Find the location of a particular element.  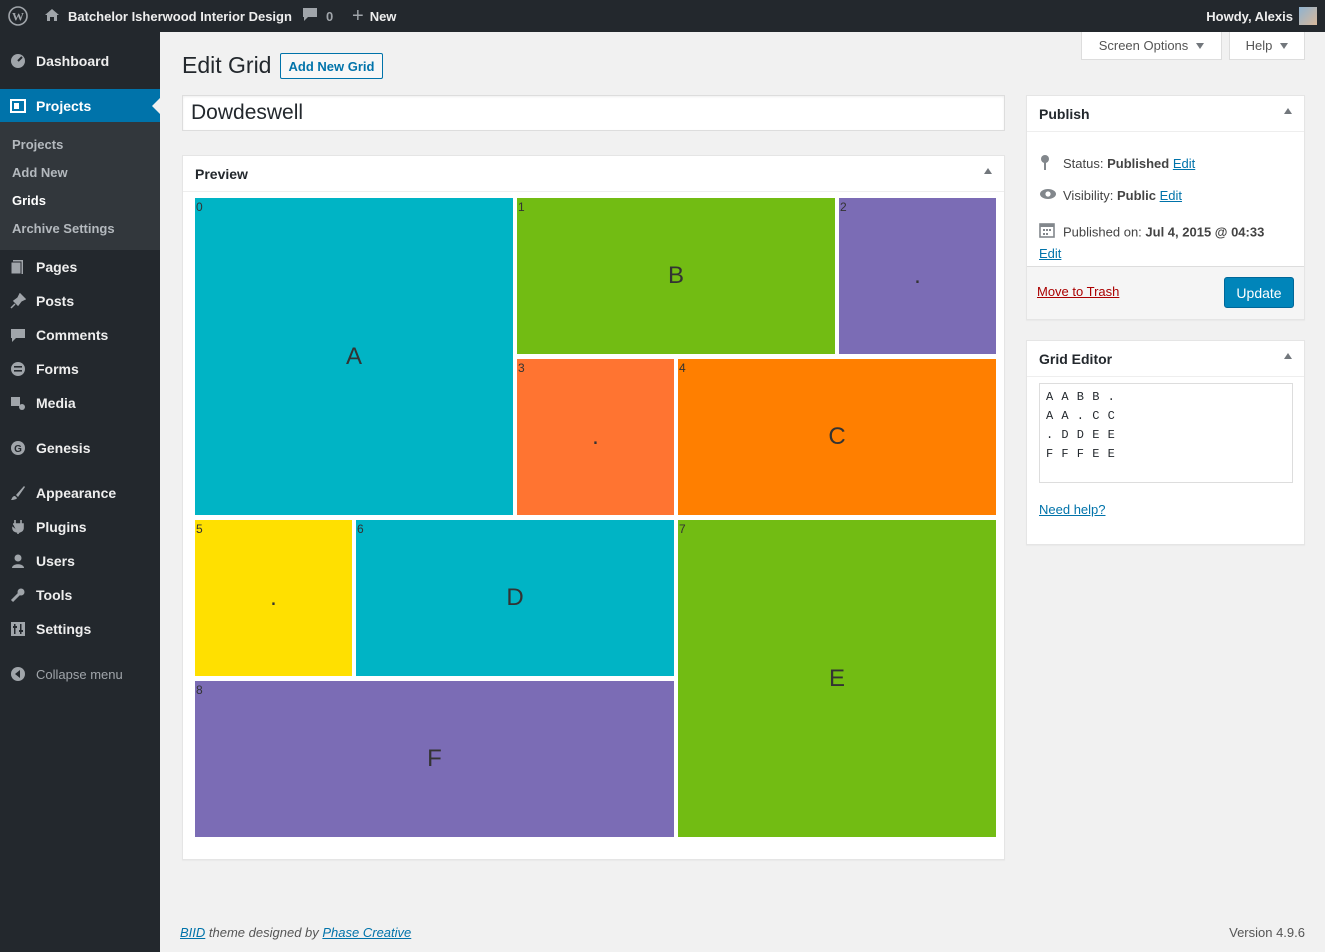

preview-title: Preview is located at coordinates (221, 174).